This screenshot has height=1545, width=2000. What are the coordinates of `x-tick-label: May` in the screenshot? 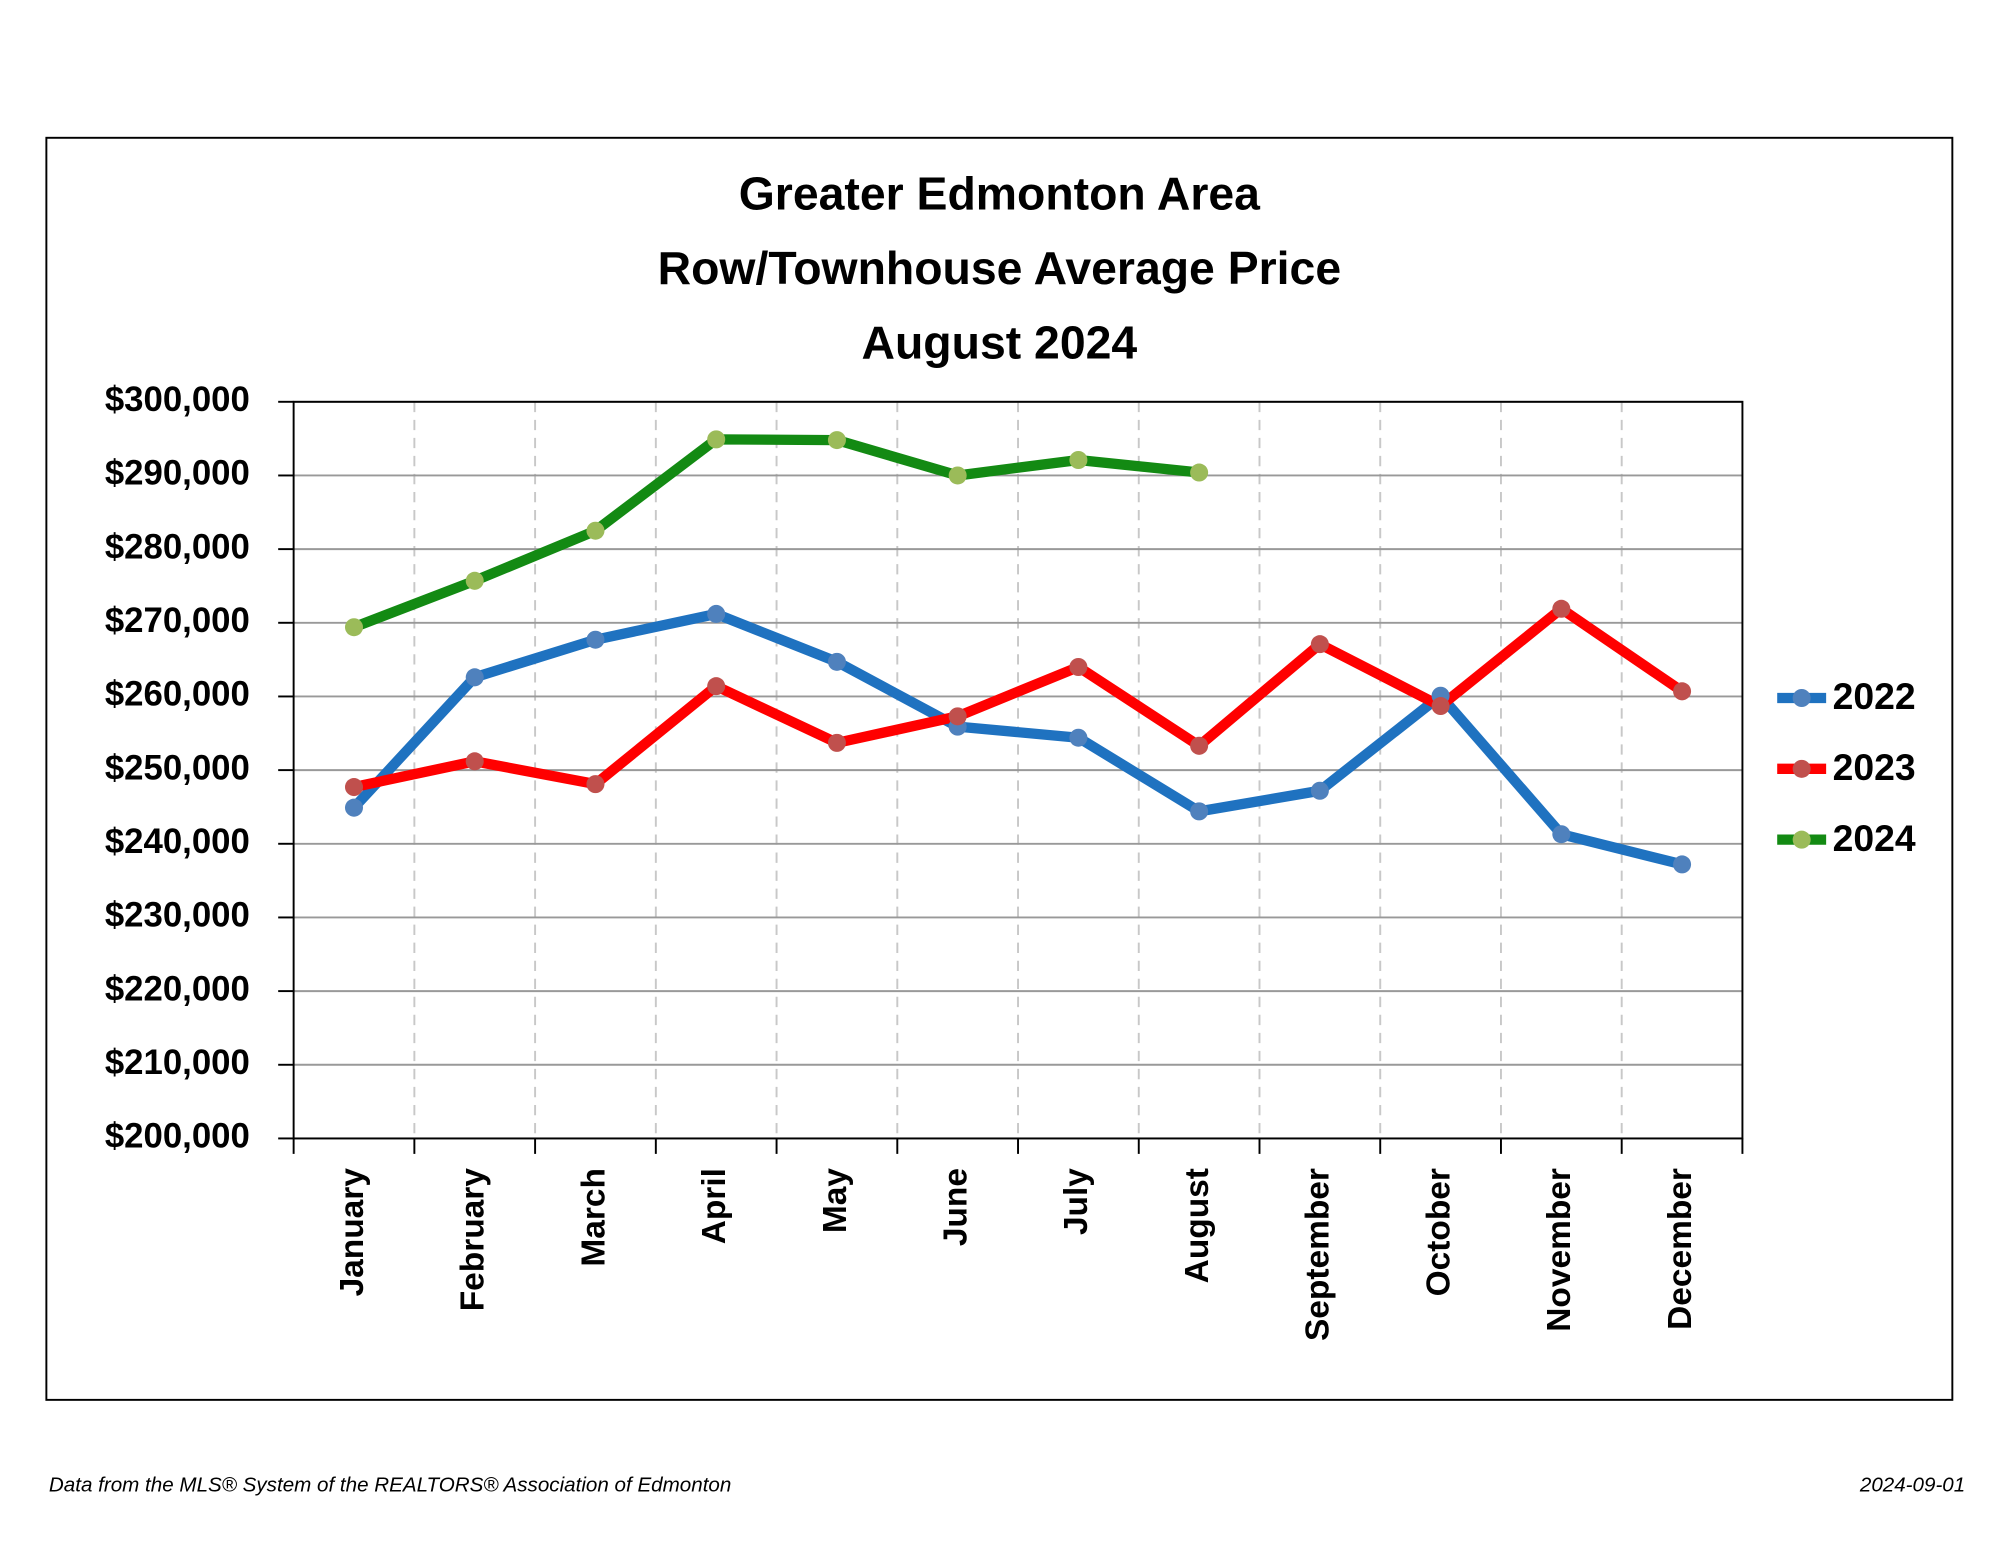 It's located at (835, 1200).